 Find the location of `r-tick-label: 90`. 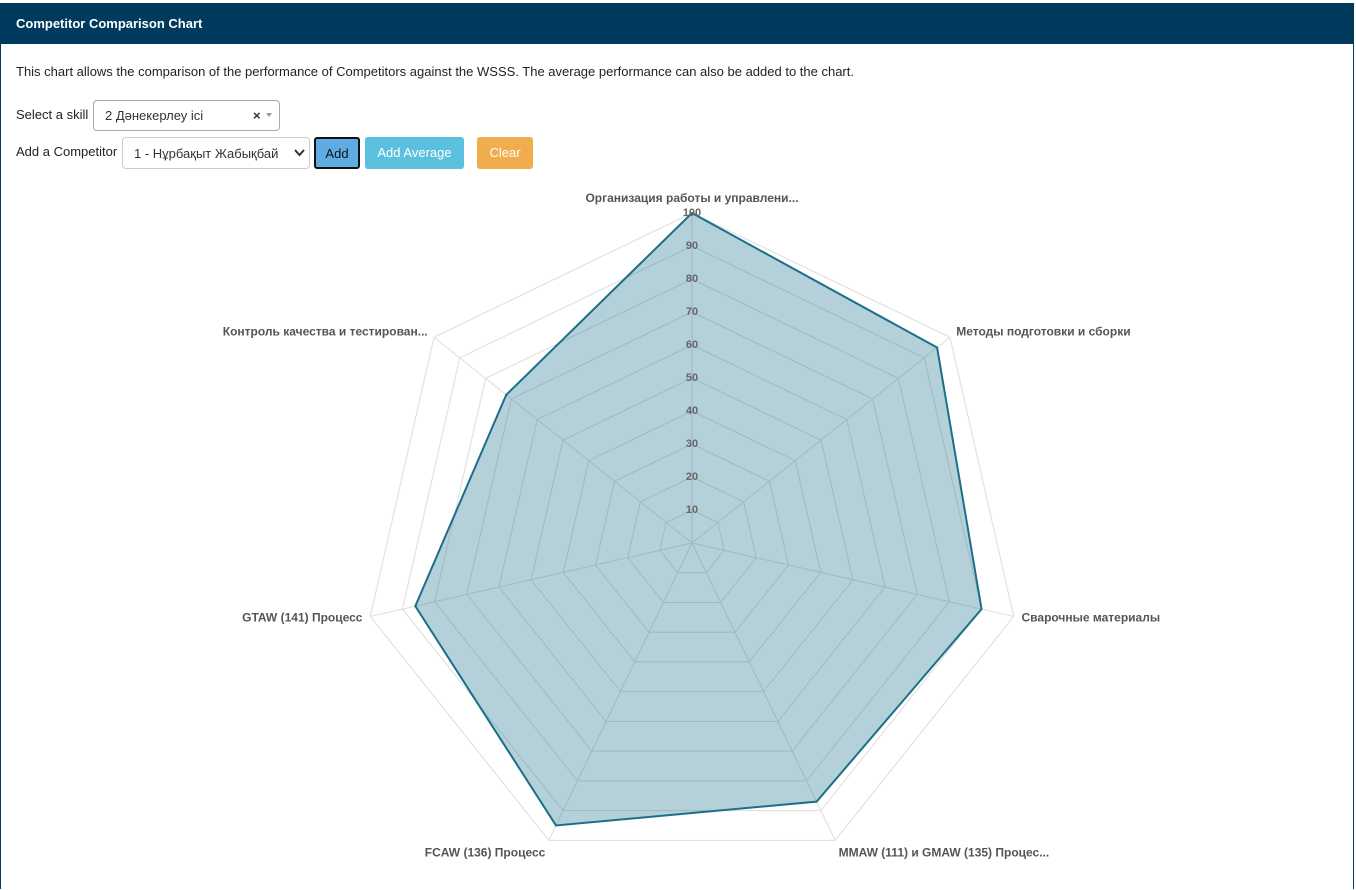

r-tick-label: 90 is located at coordinates (692, 246).